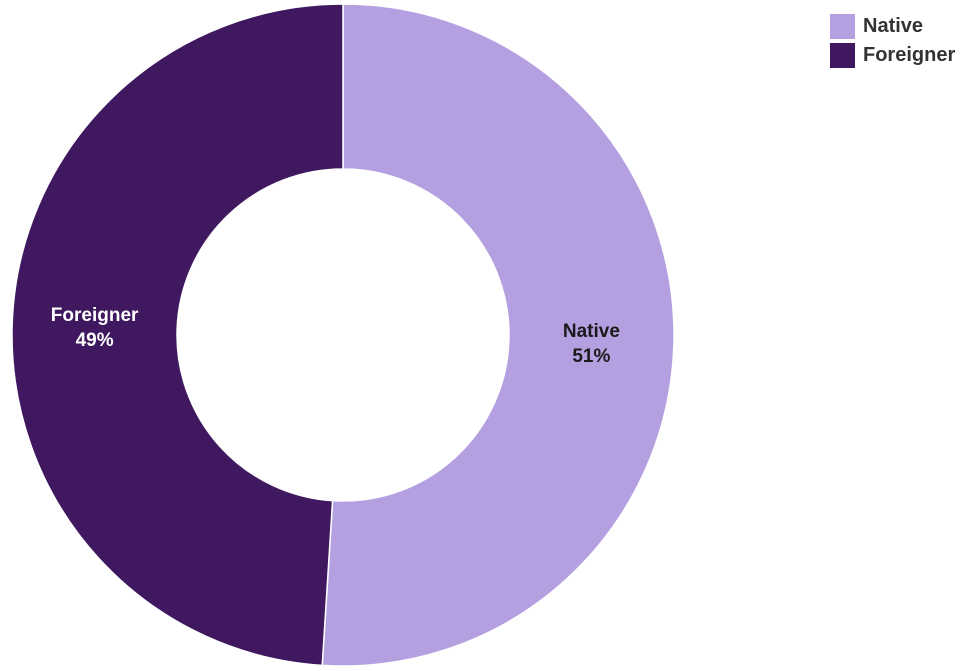  What do you see at coordinates (95, 315) in the screenshot?
I see `slice-label-foreigner: Foreigner` at bounding box center [95, 315].